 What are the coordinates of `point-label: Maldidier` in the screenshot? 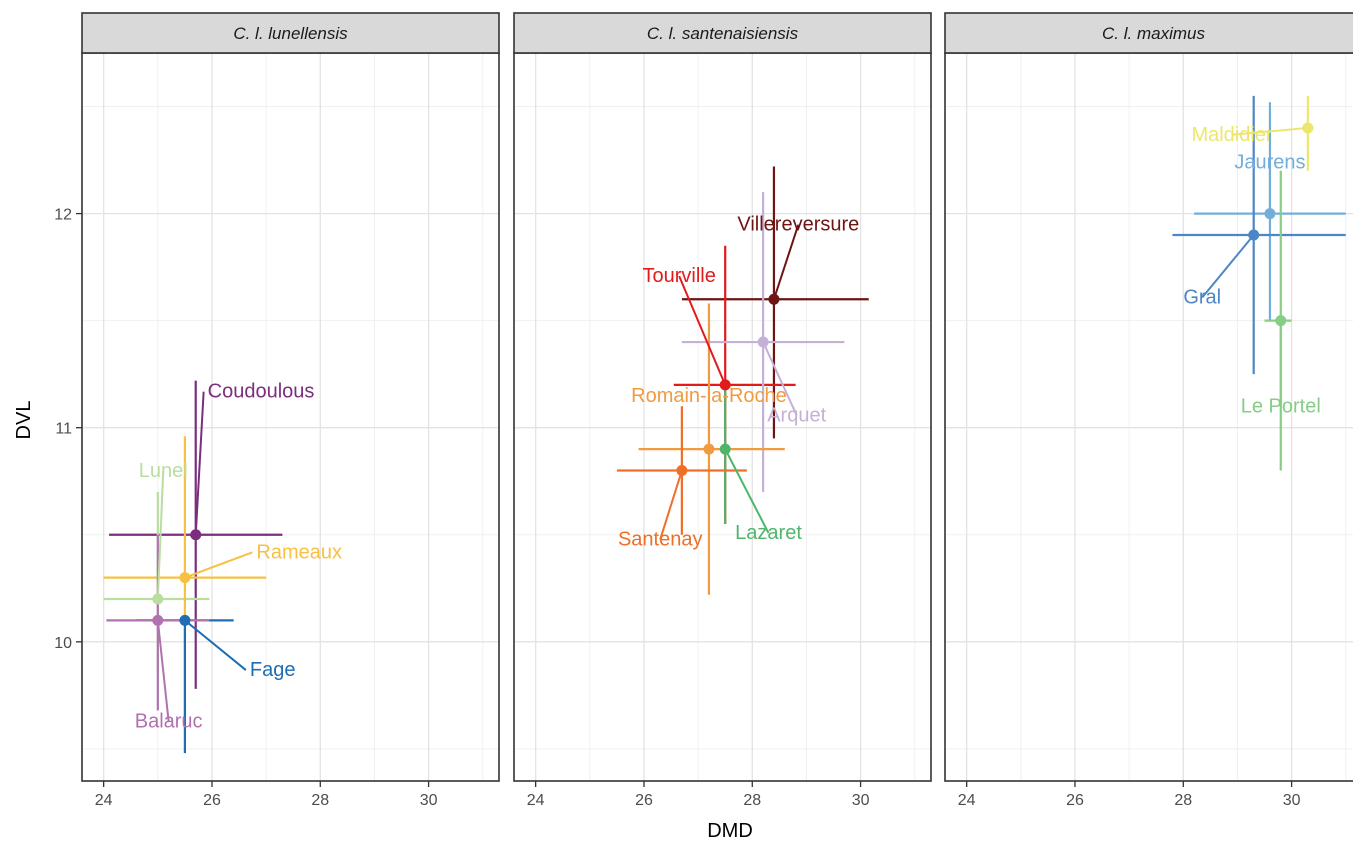 It's located at (1231, 135).